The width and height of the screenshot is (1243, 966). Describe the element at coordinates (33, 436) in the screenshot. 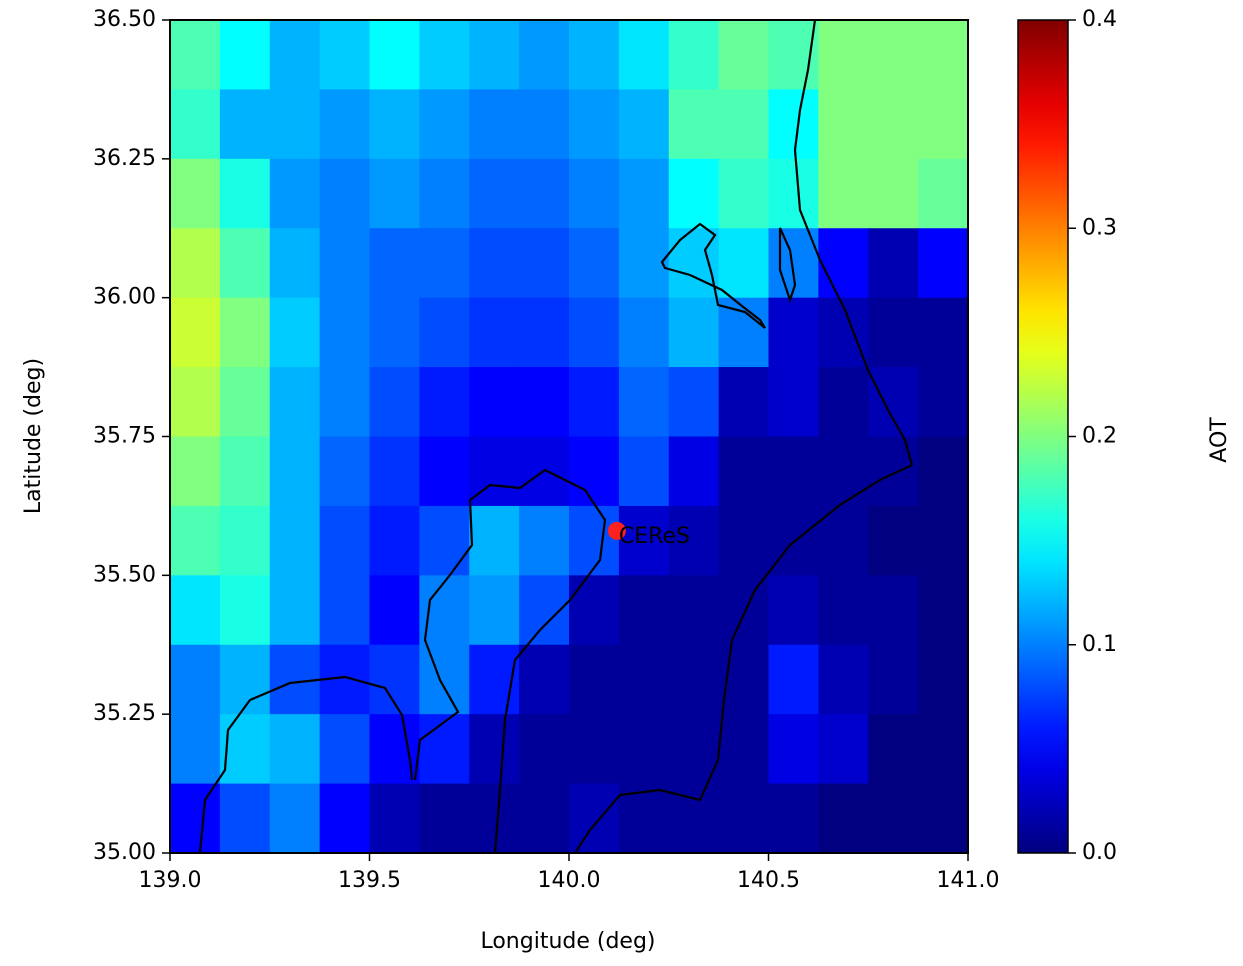

I see `y-axis-label: Latitude (deg)` at that location.